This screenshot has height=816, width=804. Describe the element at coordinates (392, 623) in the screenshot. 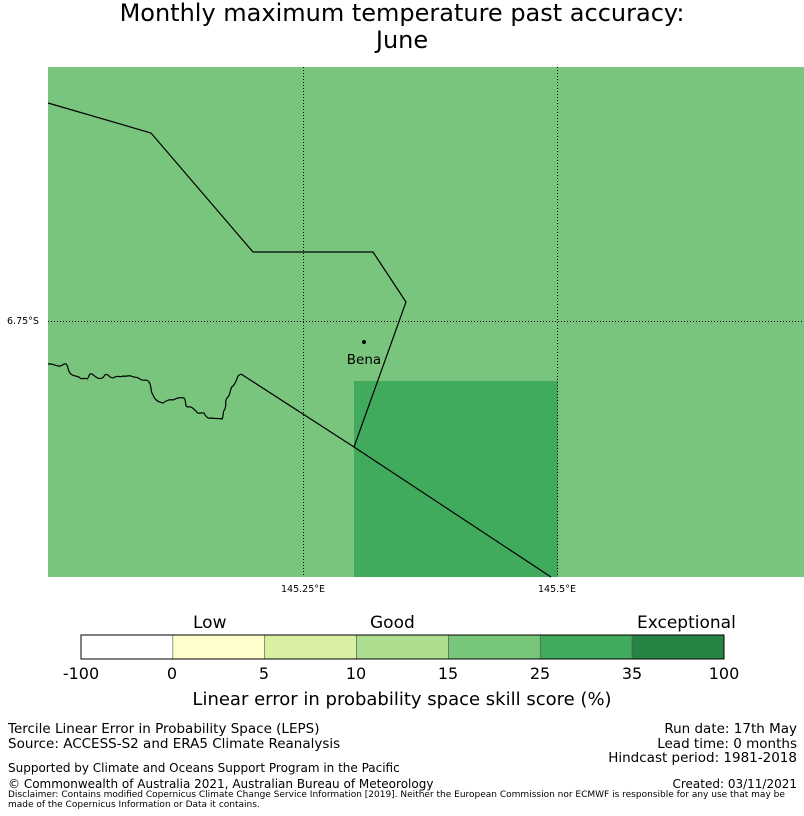

I see `category-good: Good` at that location.